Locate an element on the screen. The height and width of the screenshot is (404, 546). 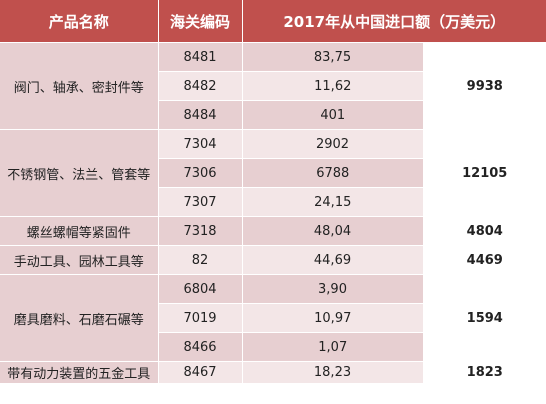
total-cell: 9938 is located at coordinates (484, 86).